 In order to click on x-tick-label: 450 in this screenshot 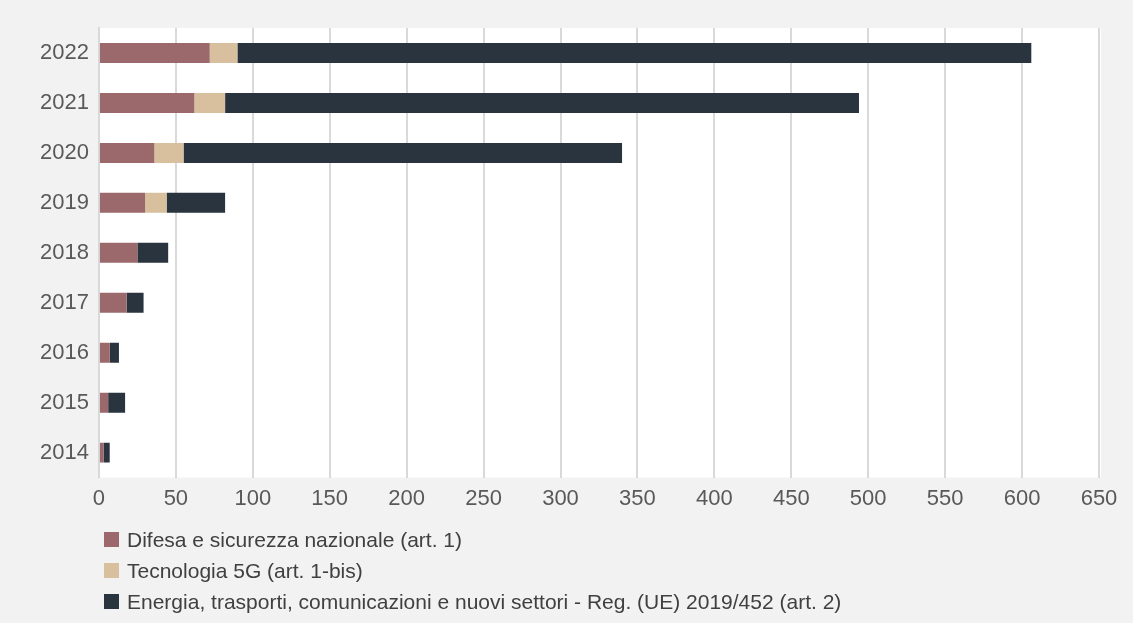, I will do `click(791, 497)`.